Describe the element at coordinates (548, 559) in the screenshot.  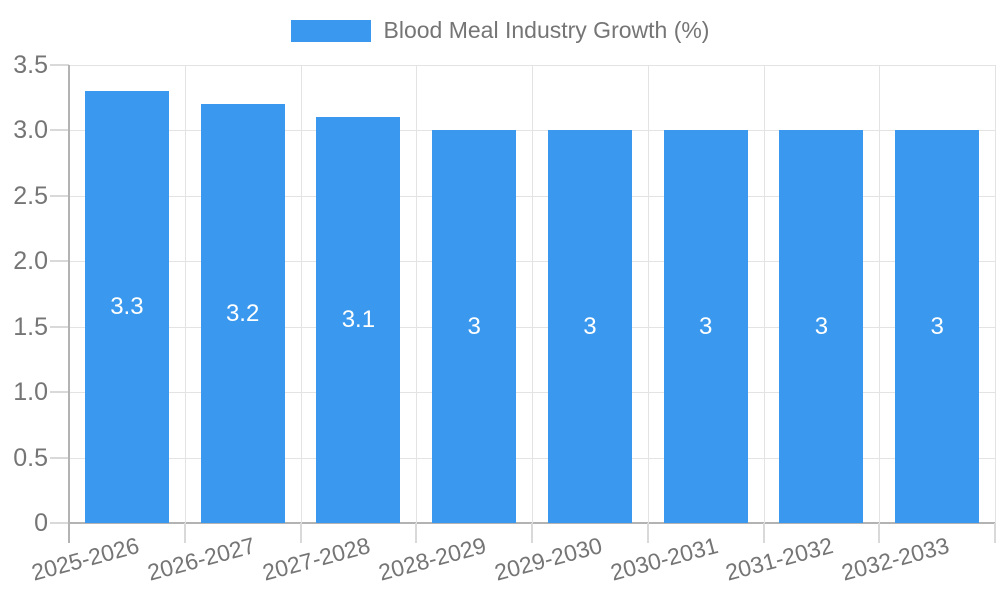
I see `x-tick-label: 2029-2030` at that location.